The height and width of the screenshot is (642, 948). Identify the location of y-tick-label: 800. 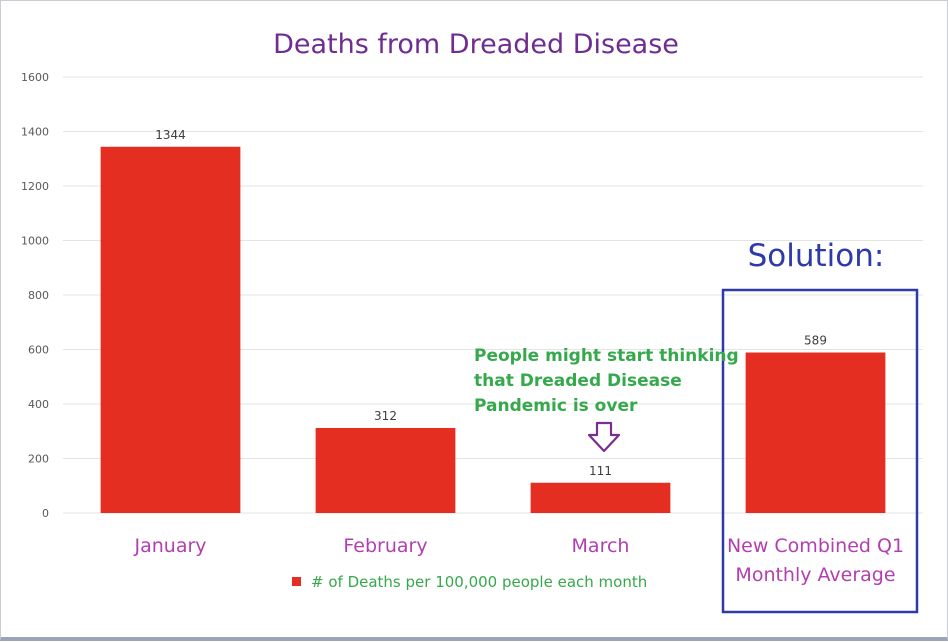
(38, 295).